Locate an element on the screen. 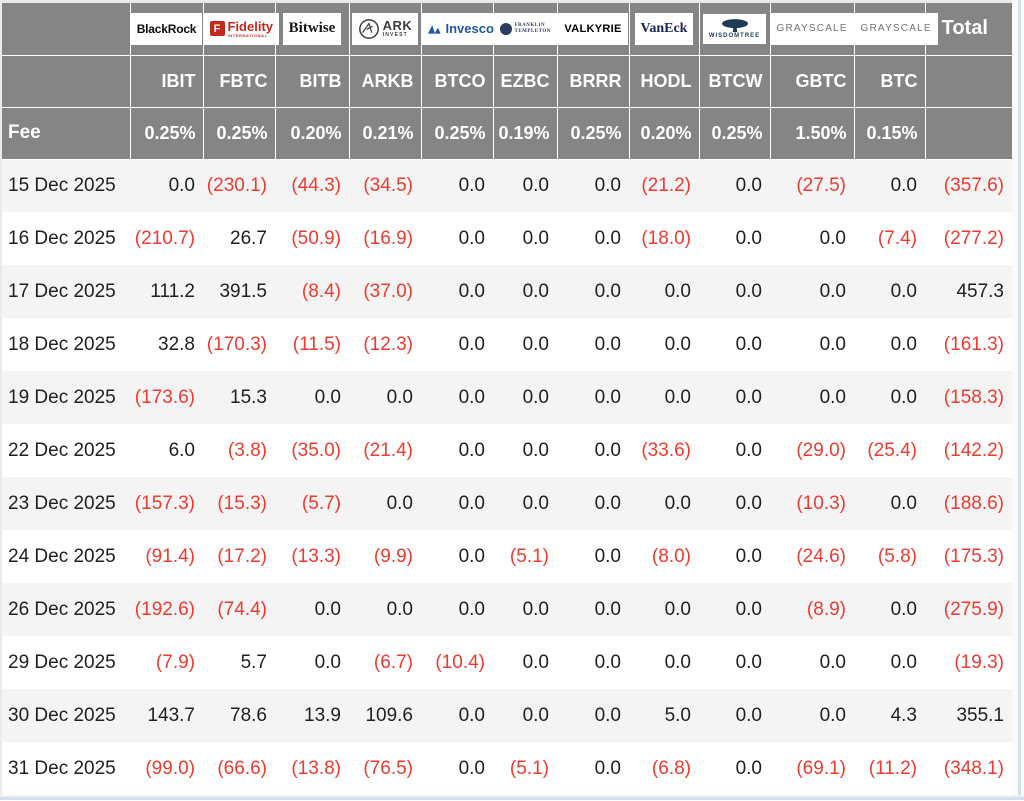 Image resolution: width=1024 pixels, height=801 pixels. value-cell: (76.5) is located at coordinates (388, 768).